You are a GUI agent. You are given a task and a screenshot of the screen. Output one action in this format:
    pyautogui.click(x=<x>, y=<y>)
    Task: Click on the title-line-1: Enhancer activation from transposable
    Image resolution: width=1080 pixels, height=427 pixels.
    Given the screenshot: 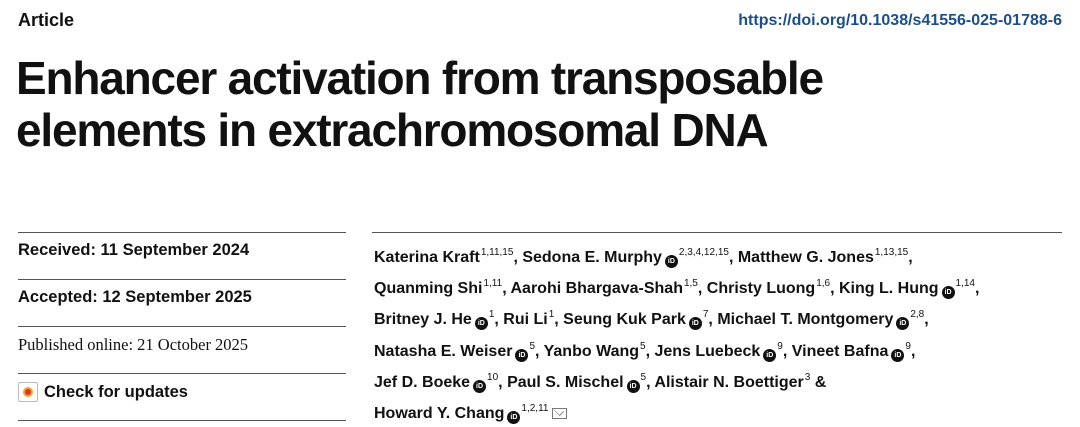 What is the action you would take?
    pyautogui.click(x=420, y=78)
    